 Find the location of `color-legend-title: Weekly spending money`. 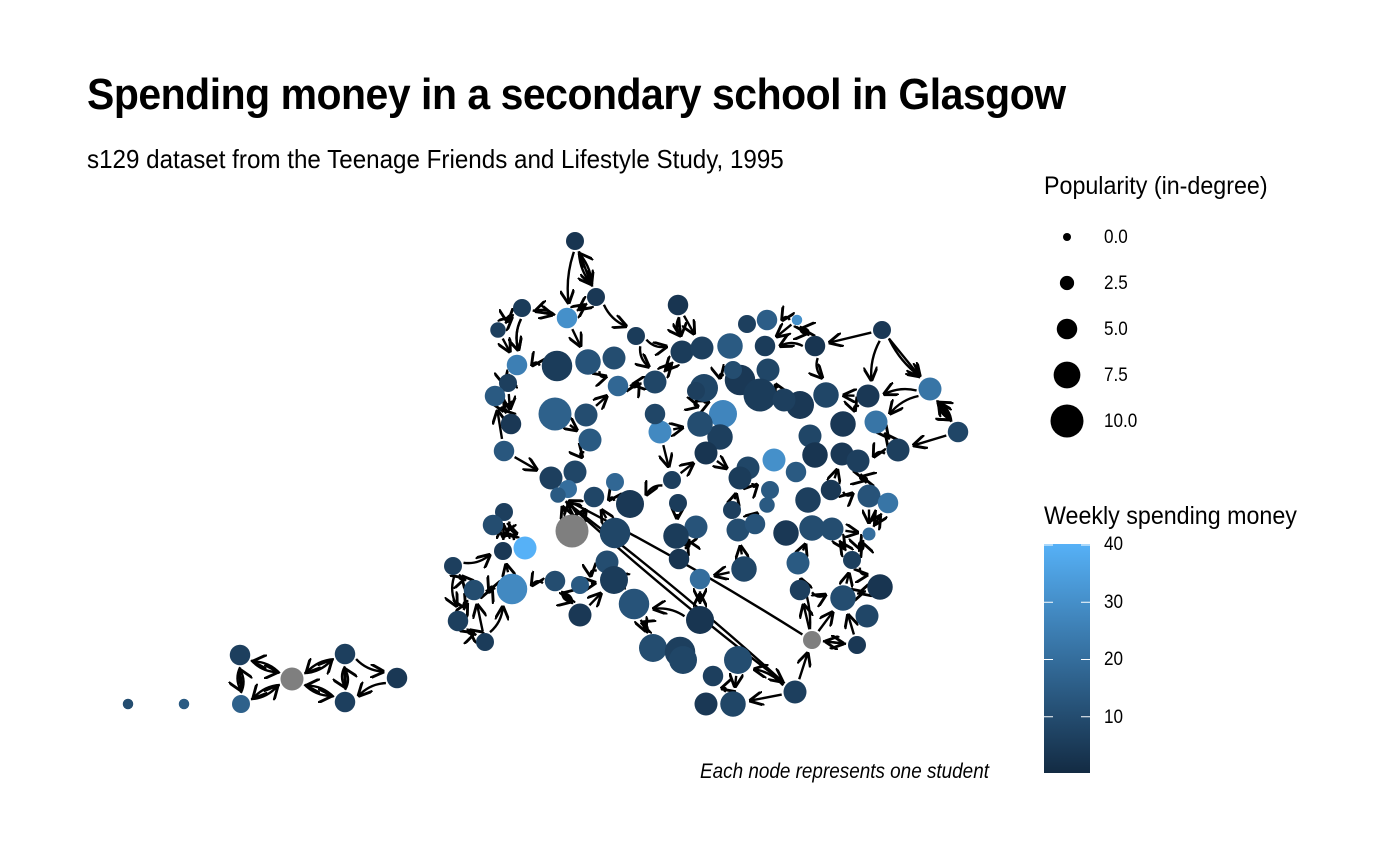

color-legend-title: Weekly spending money is located at coordinates (1170, 516).